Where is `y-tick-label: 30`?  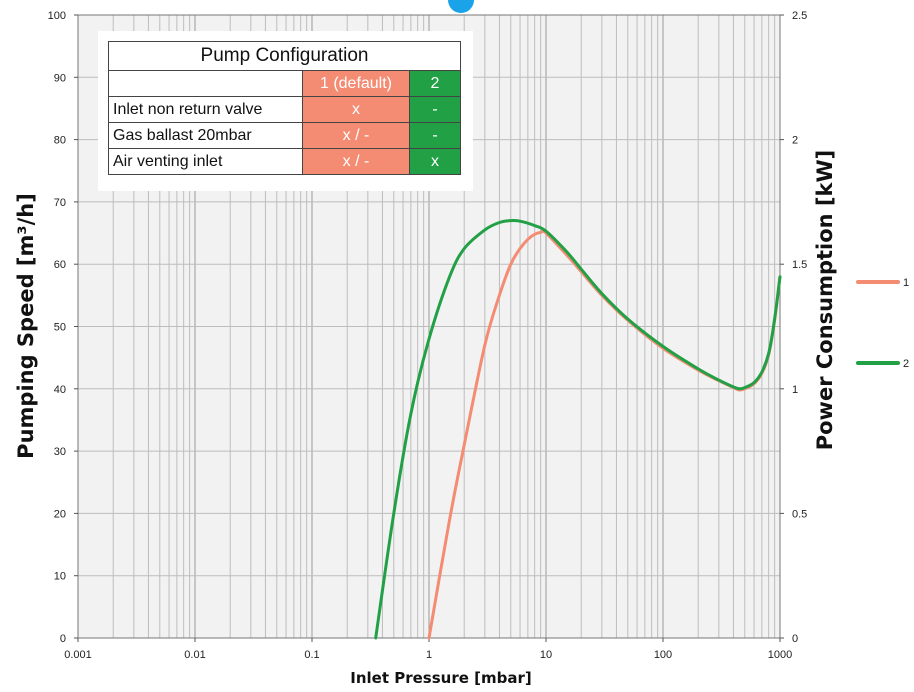
y-tick-label: 30 is located at coordinates (60, 452).